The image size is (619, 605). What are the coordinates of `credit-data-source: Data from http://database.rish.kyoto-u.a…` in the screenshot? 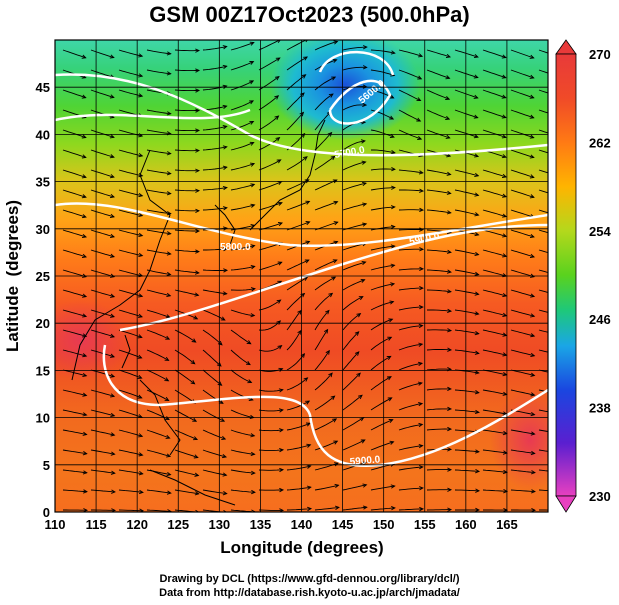 It's located at (309, 593).